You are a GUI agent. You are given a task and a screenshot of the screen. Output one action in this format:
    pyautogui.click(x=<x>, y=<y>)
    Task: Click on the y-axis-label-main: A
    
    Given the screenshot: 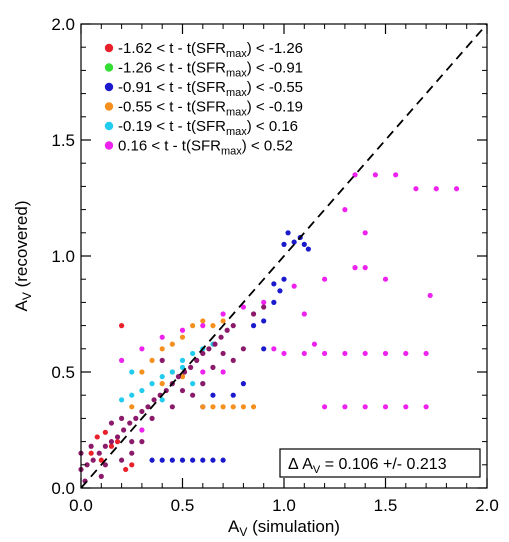 What is the action you would take?
    pyautogui.click(x=21, y=306)
    